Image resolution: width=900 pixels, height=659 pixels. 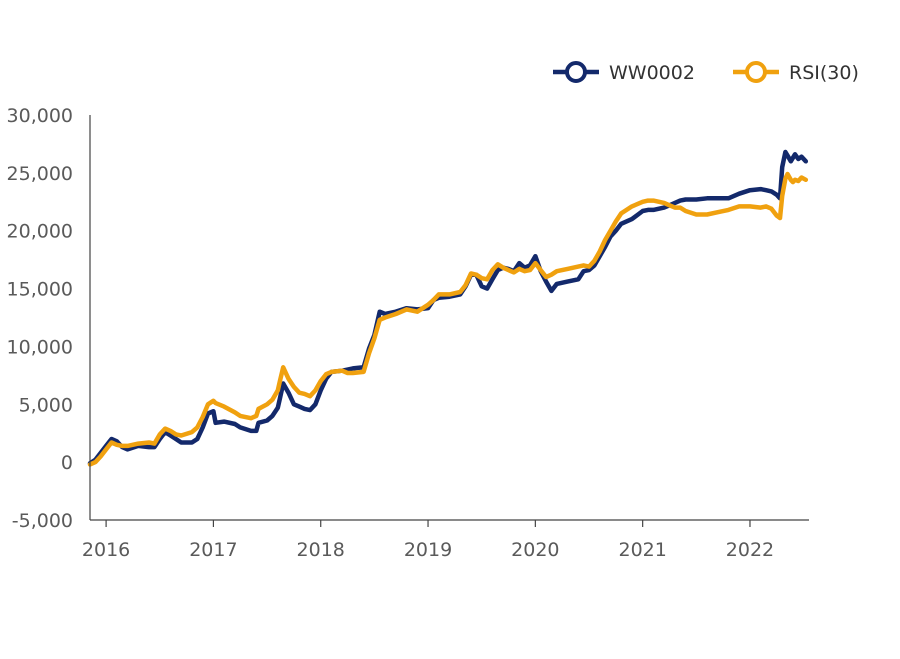 I want to click on x-tick-label: 2018, so click(x=321, y=550).